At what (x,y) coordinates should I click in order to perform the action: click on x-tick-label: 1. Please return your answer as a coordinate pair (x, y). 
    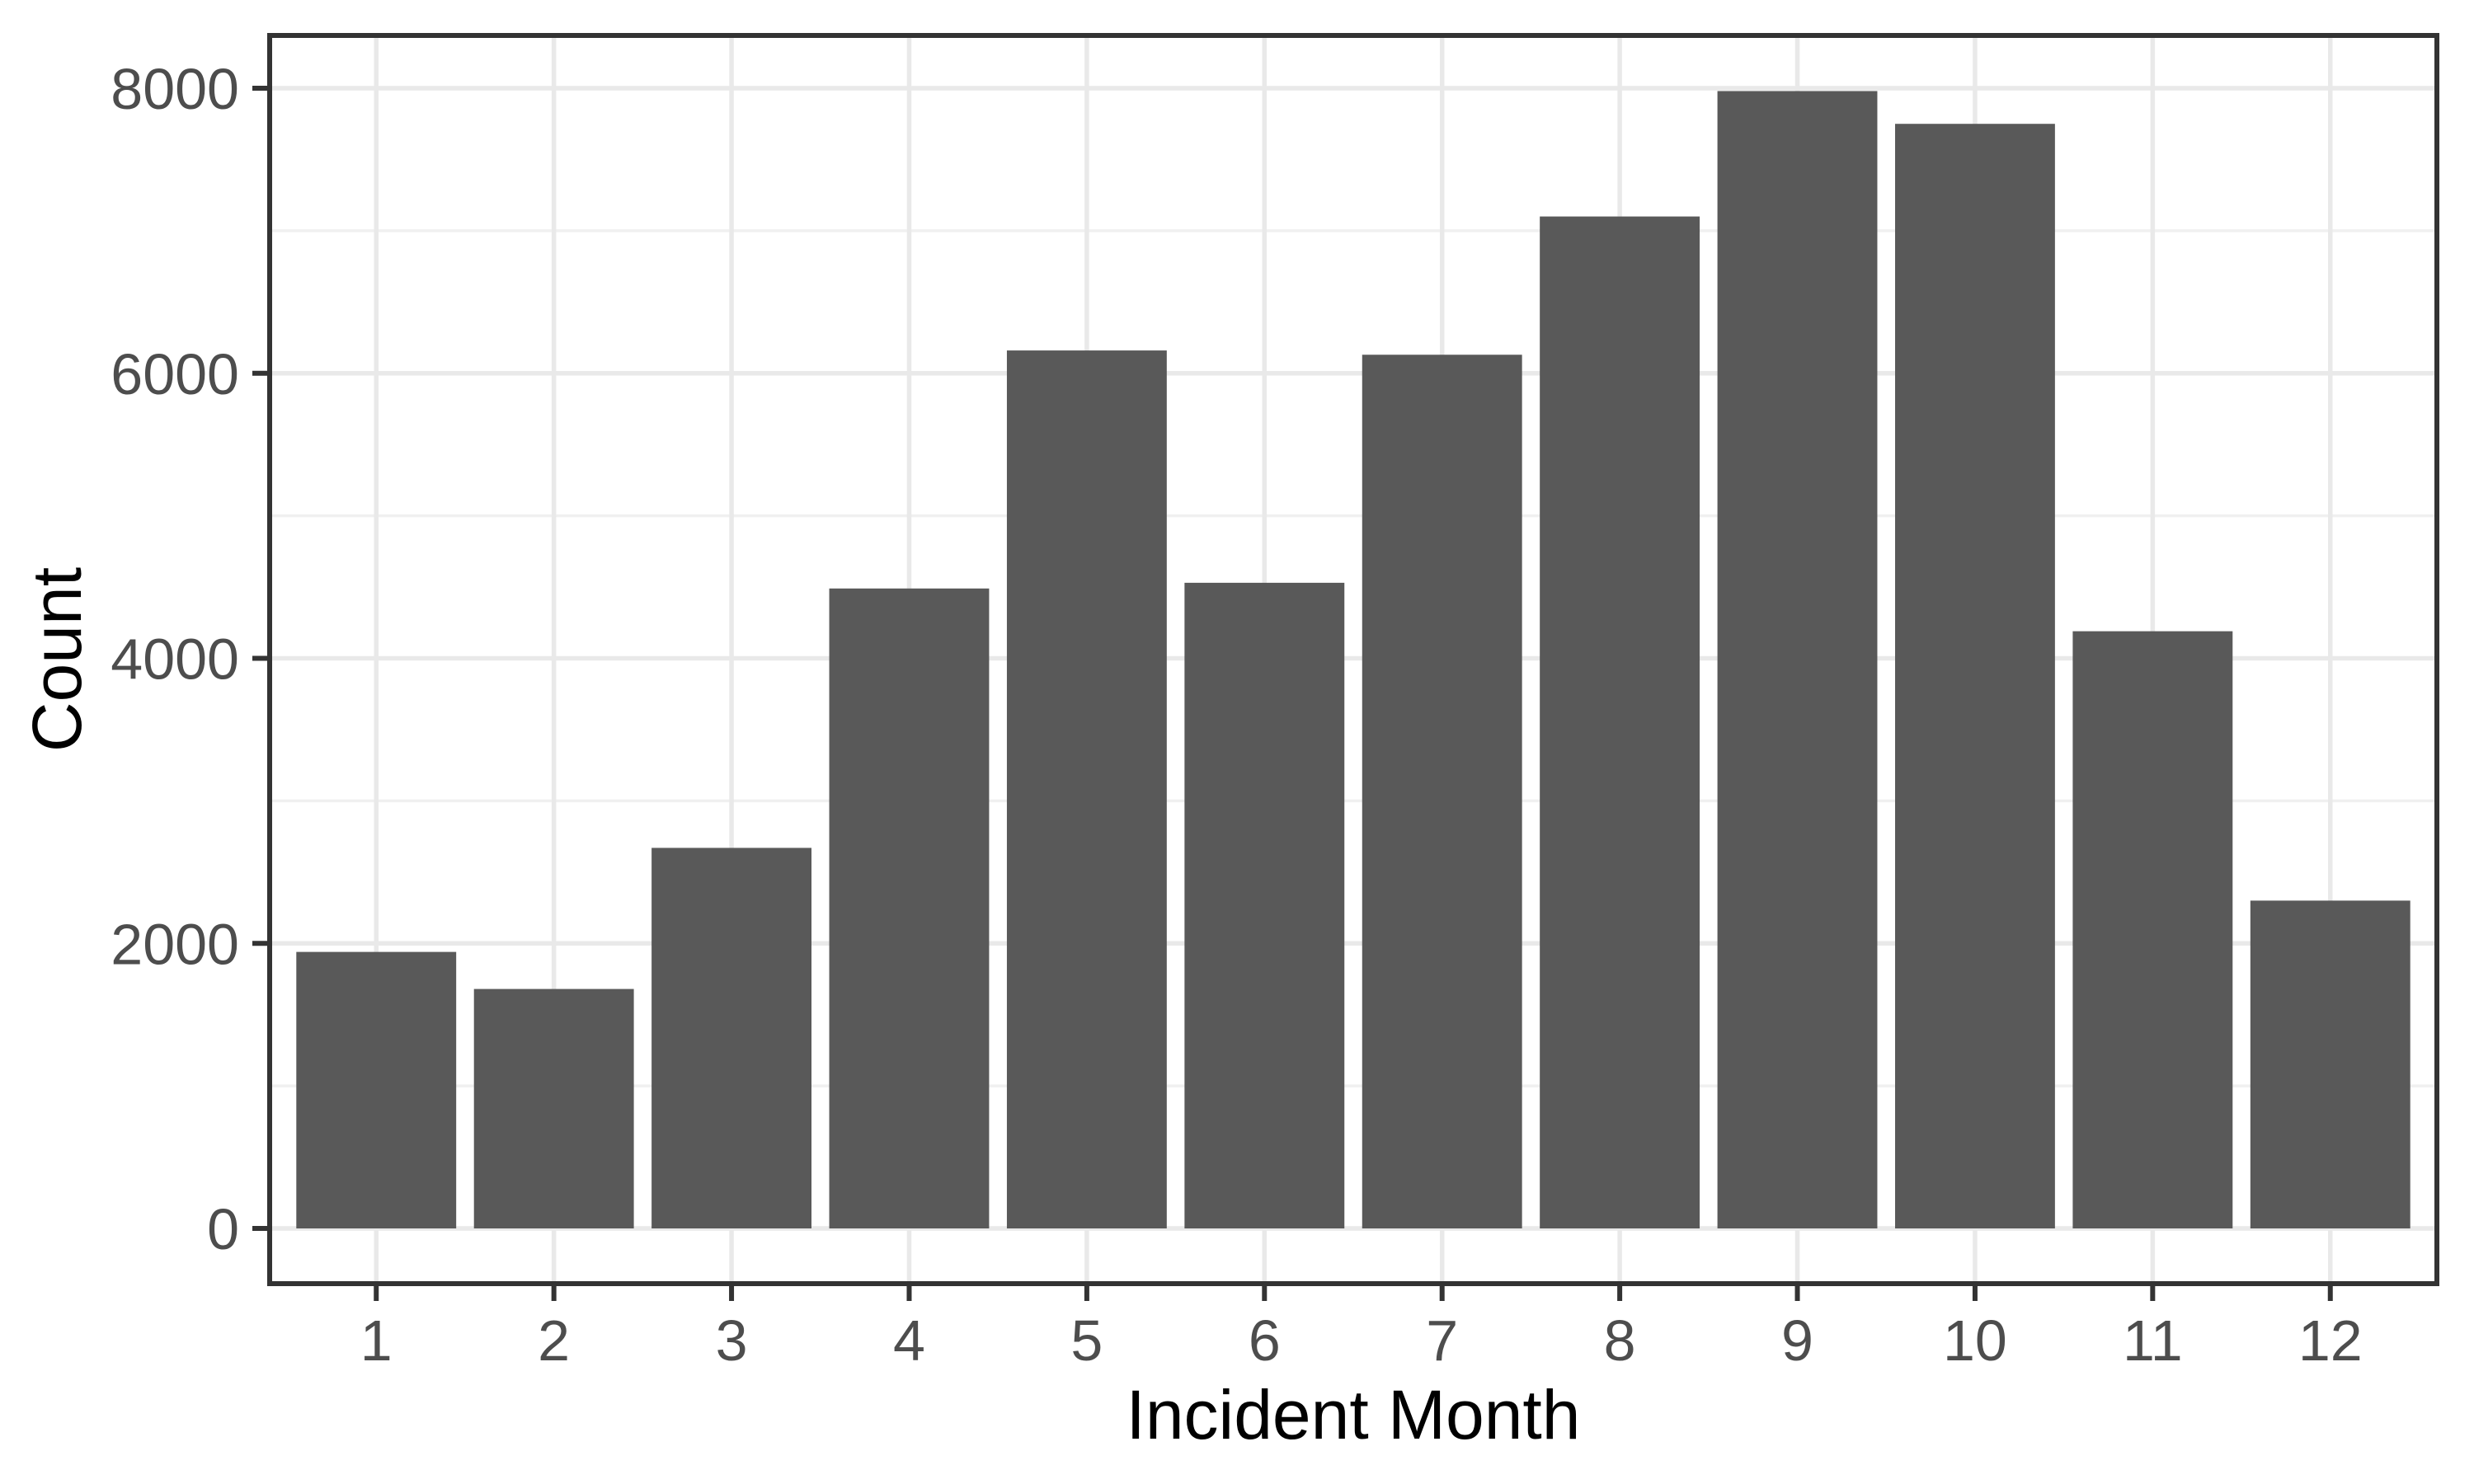
    Looking at the image, I should click on (376, 1340).